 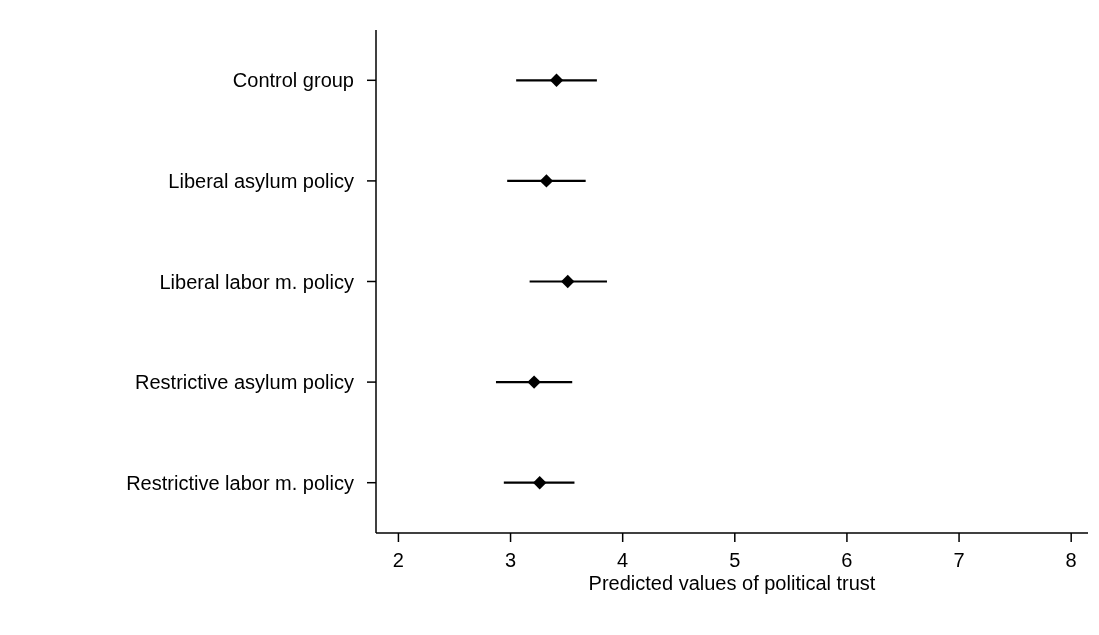 What do you see at coordinates (623, 560) in the screenshot?
I see `x-tick-label: 4` at bounding box center [623, 560].